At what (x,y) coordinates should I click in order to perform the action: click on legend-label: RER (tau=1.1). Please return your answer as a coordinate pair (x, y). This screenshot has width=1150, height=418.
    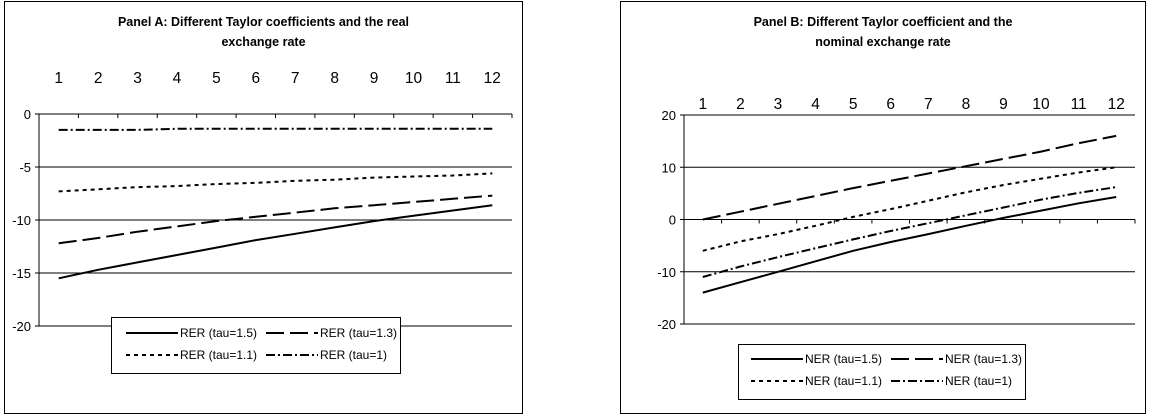
    Looking at the image, I should click on (219, 355).